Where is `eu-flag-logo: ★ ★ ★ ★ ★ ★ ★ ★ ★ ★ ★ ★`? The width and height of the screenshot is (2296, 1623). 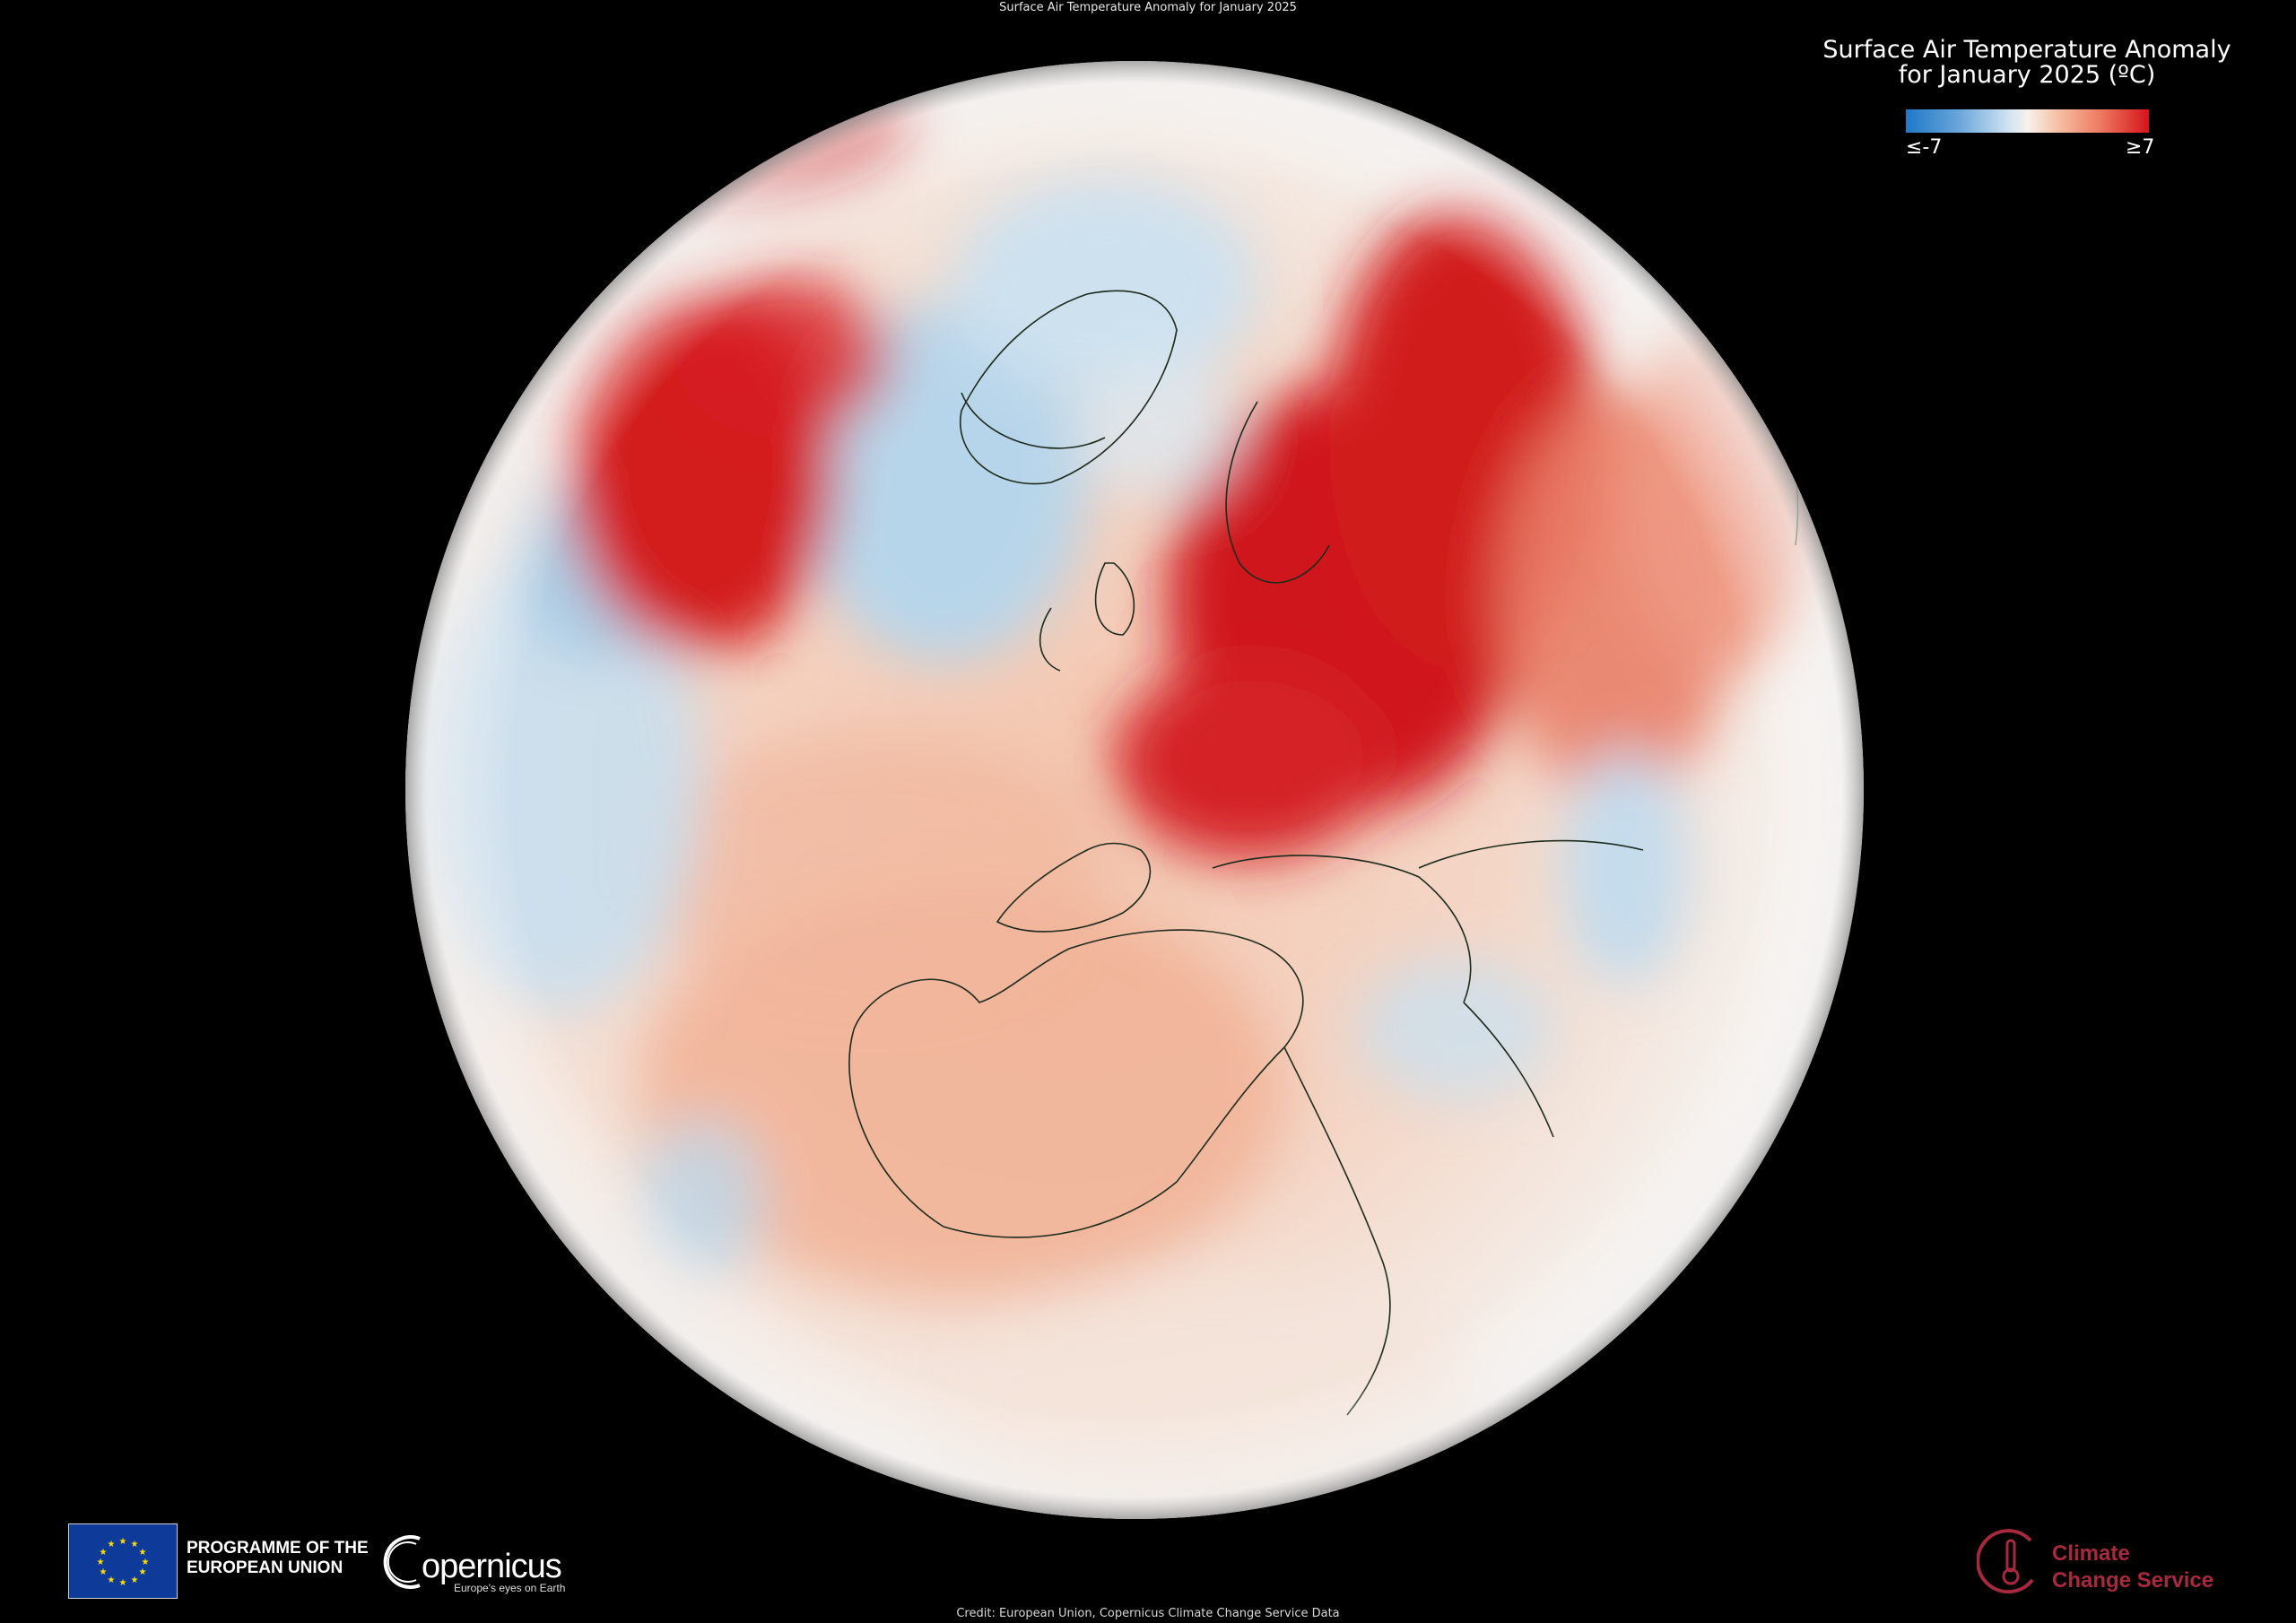
eu-flag-logo: ★ ★ ★ ★ ★ ★ ★ ★ ★ ★ ★ ★ is located at coordinates (123, 1561).